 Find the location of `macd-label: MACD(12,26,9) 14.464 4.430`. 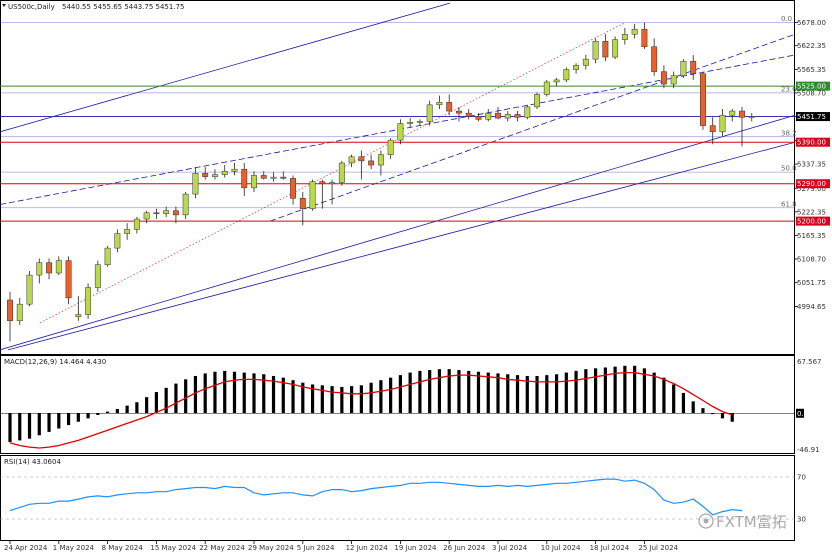

macd-label: MACD(12,26,9) 14.464 4.430 is located at coordinates (55, 362).